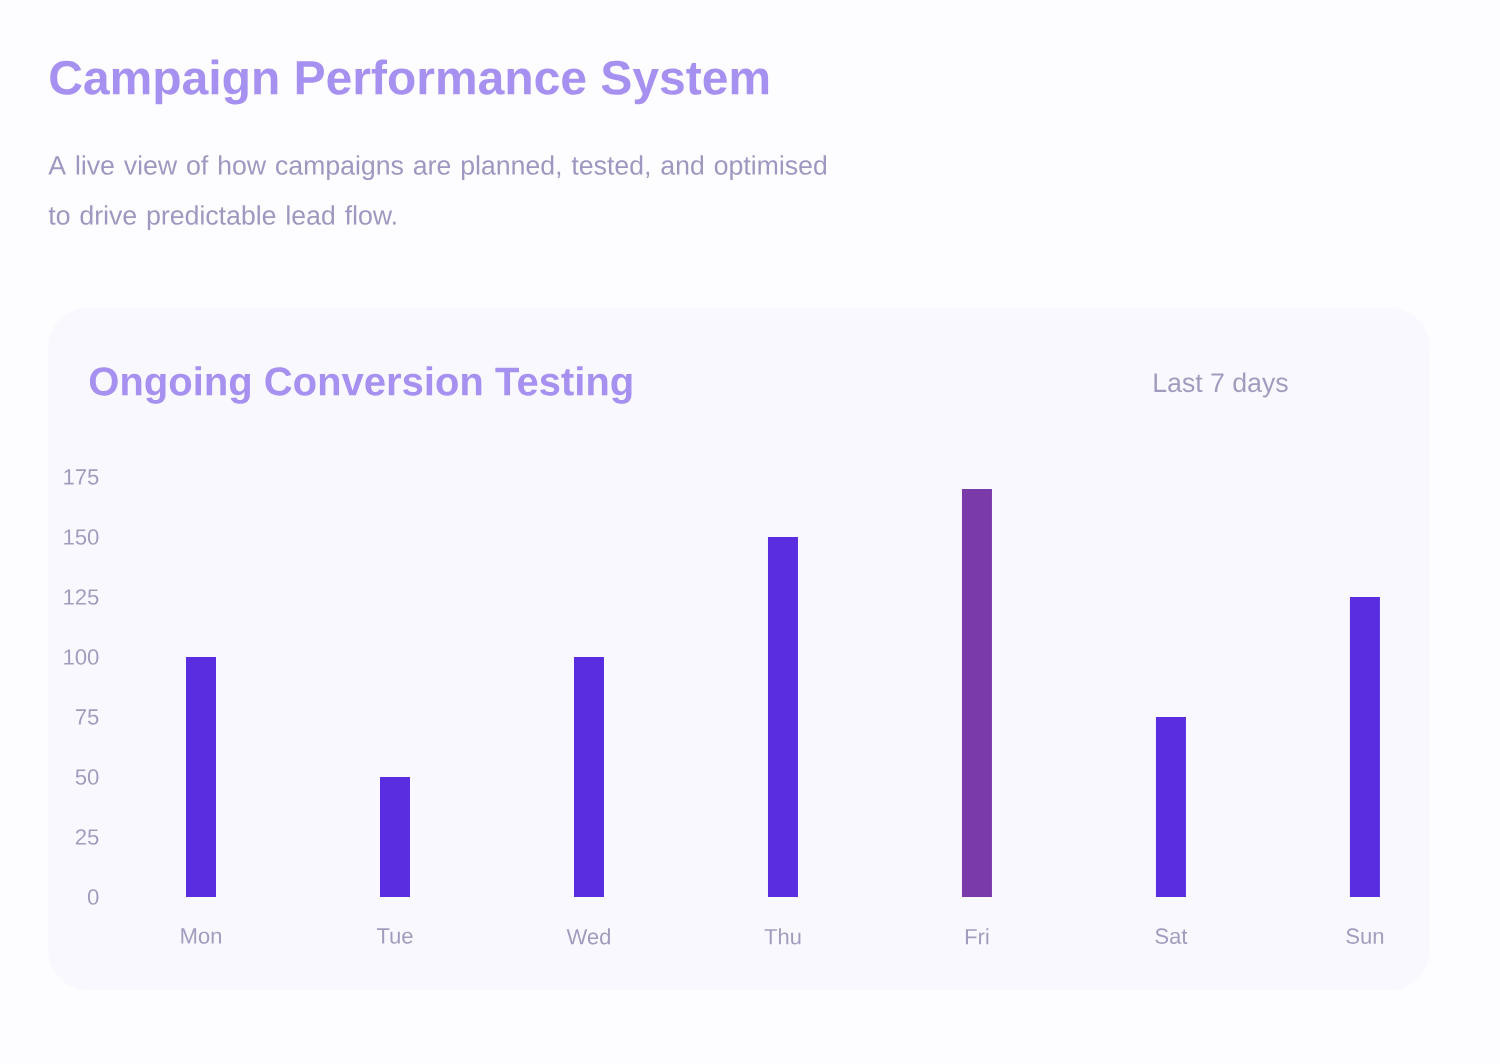 The height and width of the screenshot is (1064, 1500). I want to click on y-tick-label: 0, so click(93, 897).